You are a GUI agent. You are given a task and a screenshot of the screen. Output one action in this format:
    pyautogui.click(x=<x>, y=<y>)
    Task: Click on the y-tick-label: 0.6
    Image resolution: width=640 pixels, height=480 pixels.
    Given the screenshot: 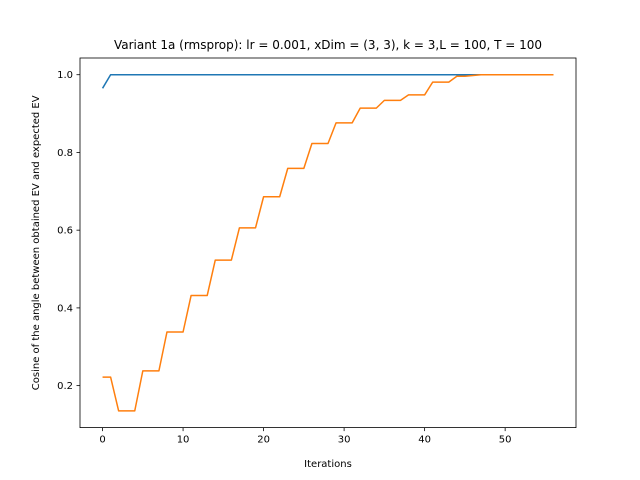 What is the action you would take?
    pyautogui.click(x=65, y=231)
    